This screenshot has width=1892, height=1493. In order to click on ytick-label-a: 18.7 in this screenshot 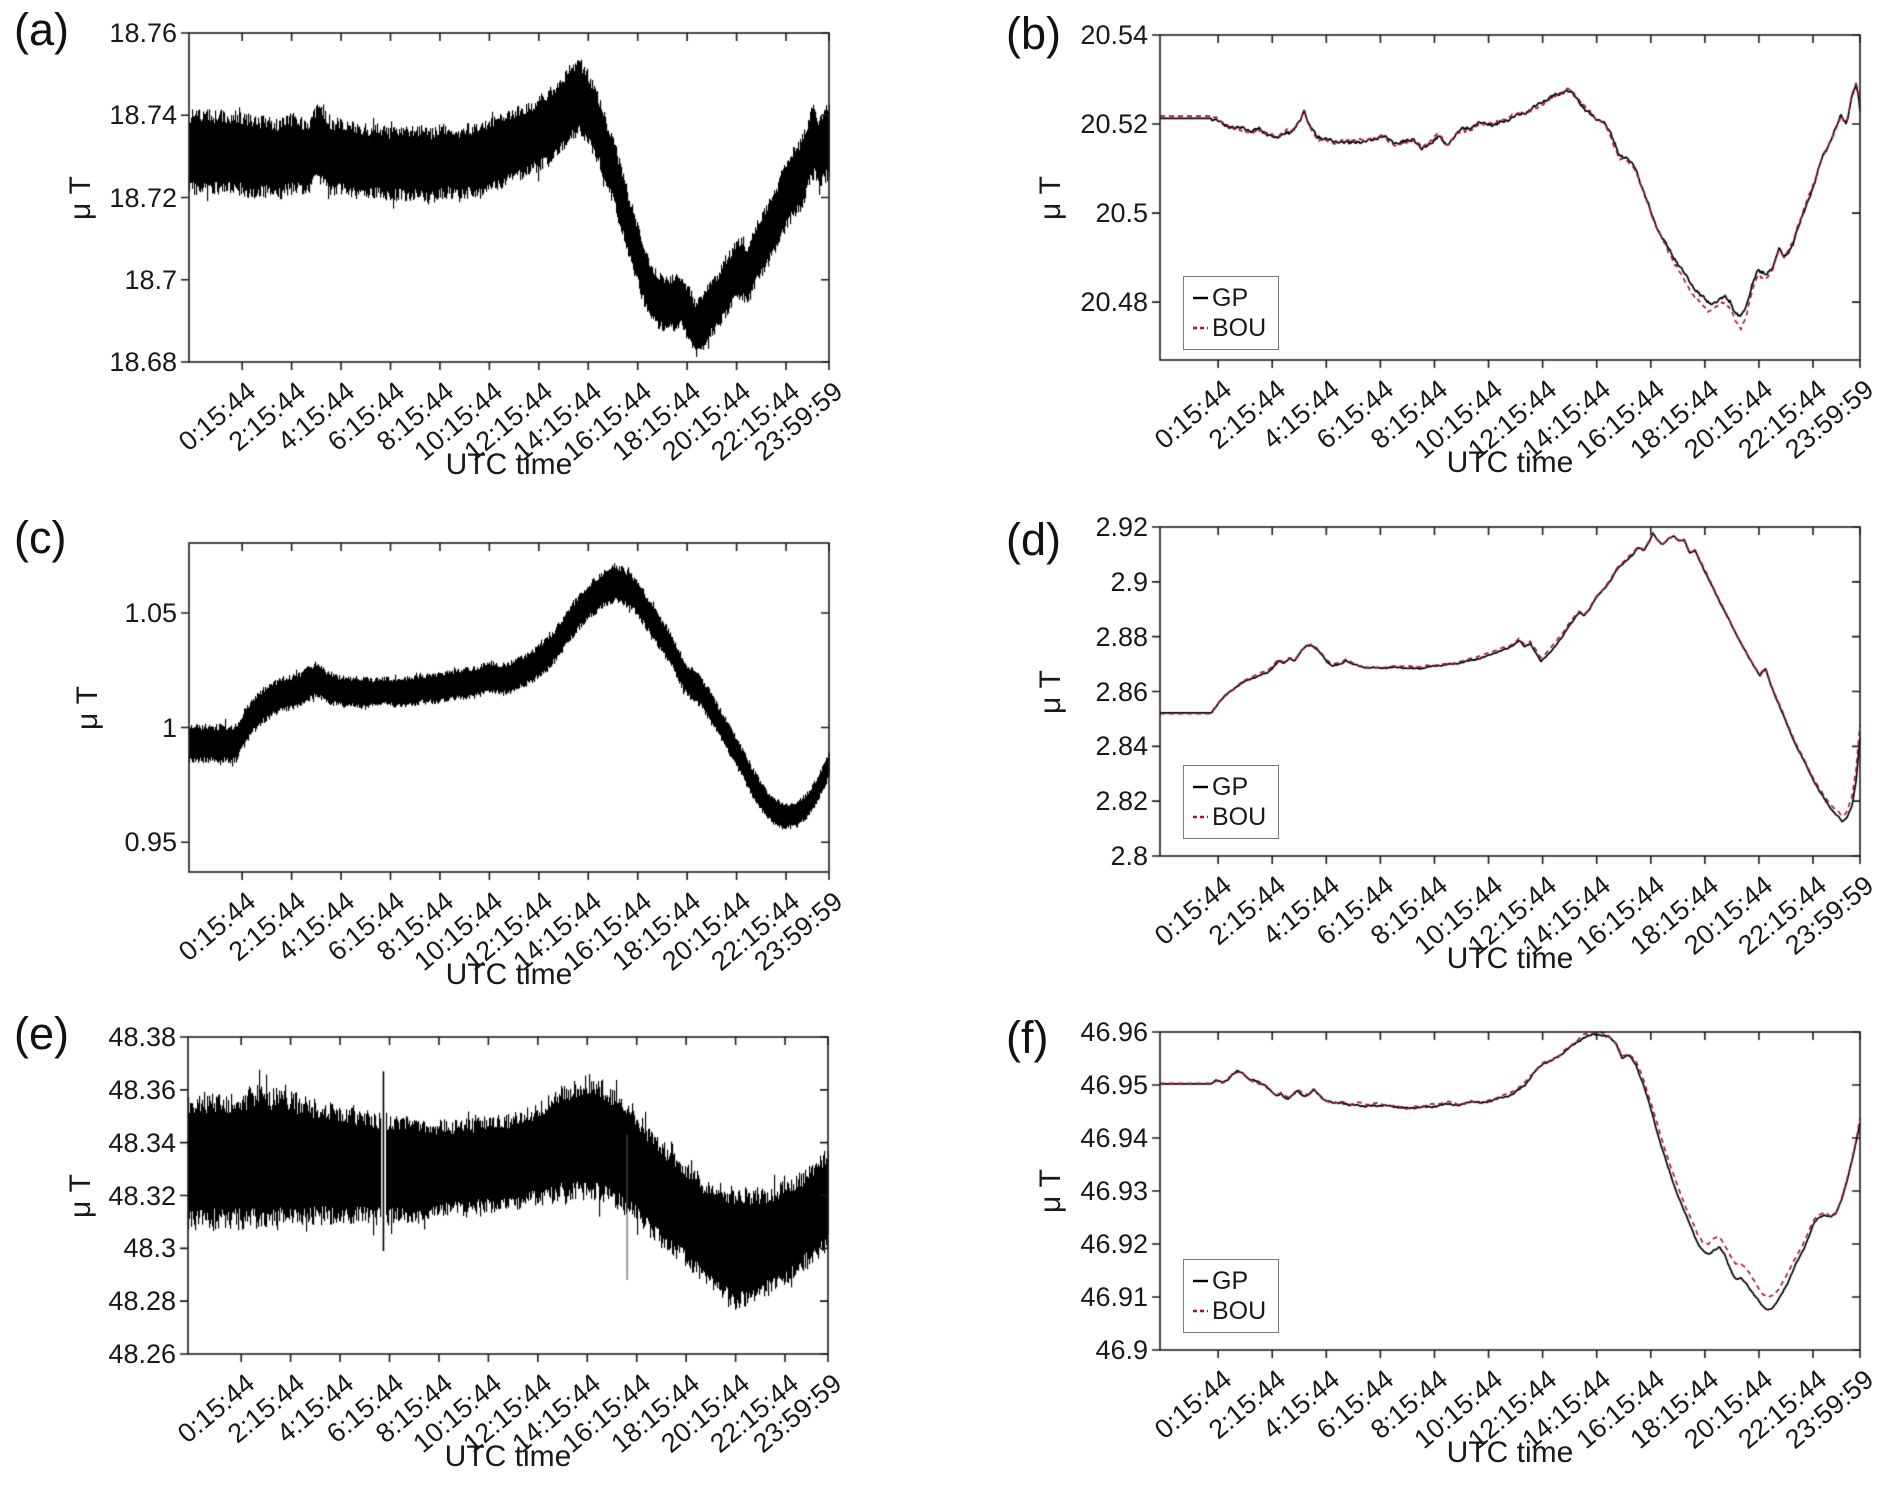, I will do `click(150, 279)`.